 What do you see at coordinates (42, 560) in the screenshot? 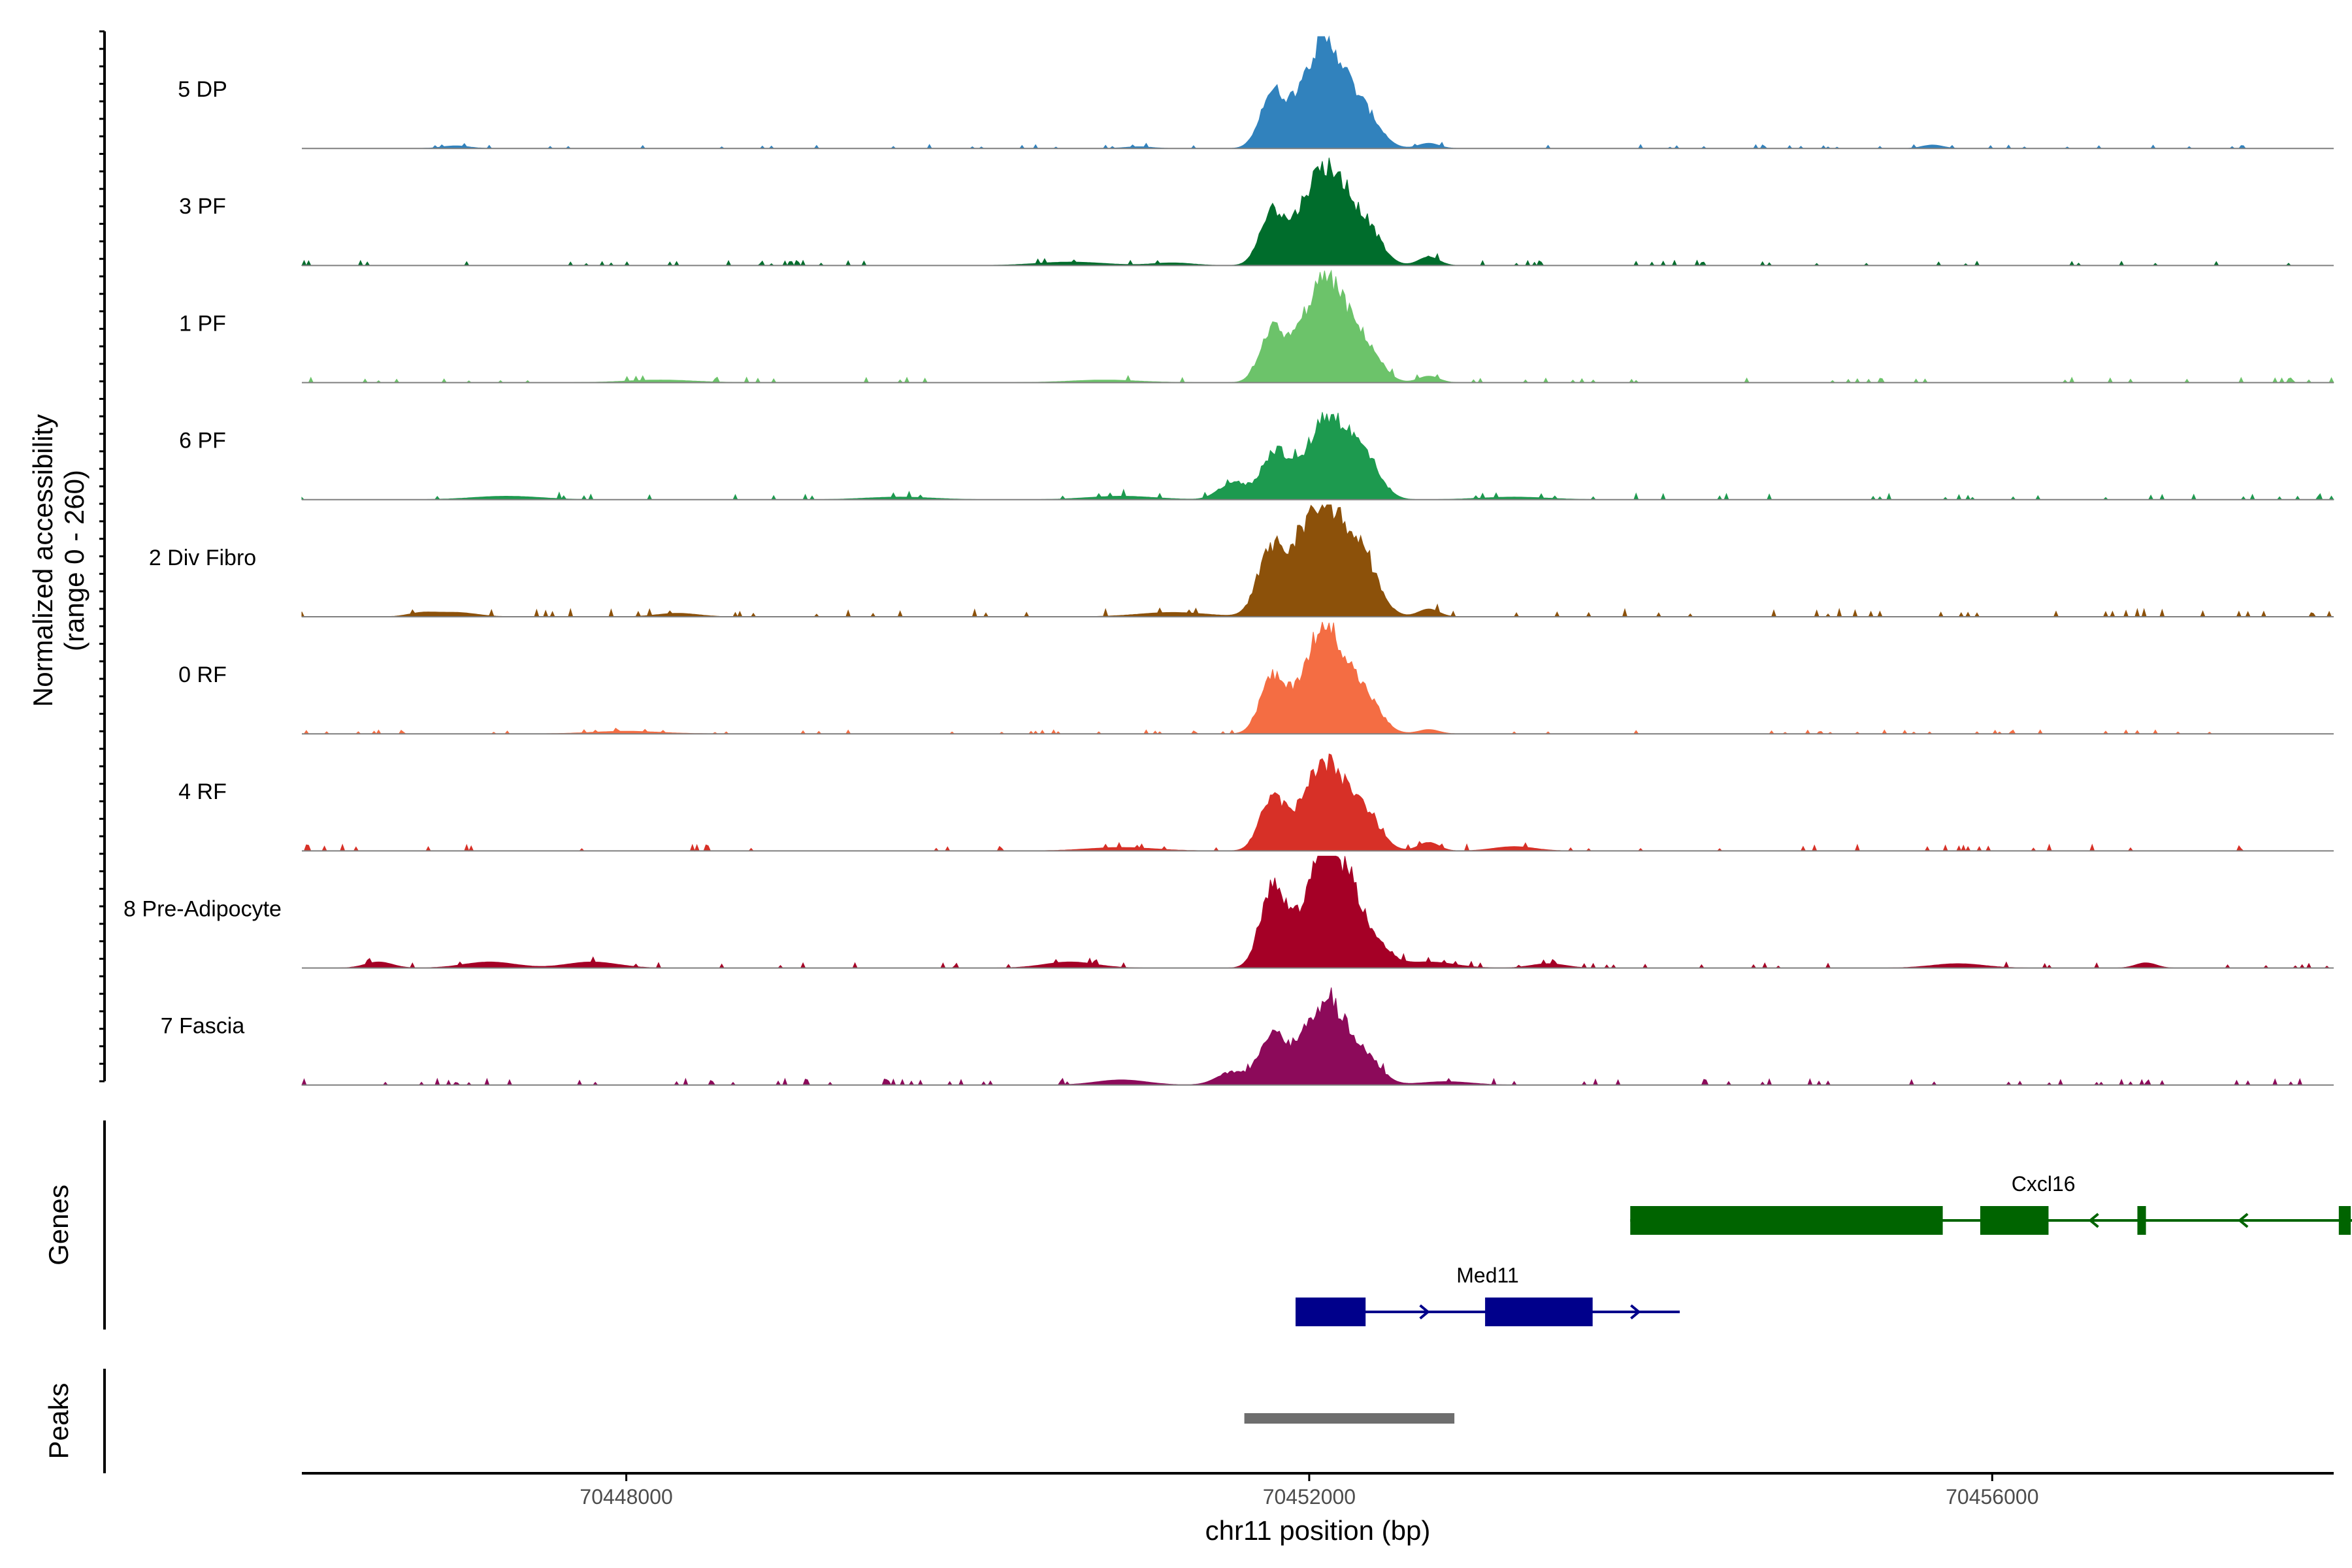
I see `y-axis-title-line1: Normalized accessibility` at bounding box center [42, 560].